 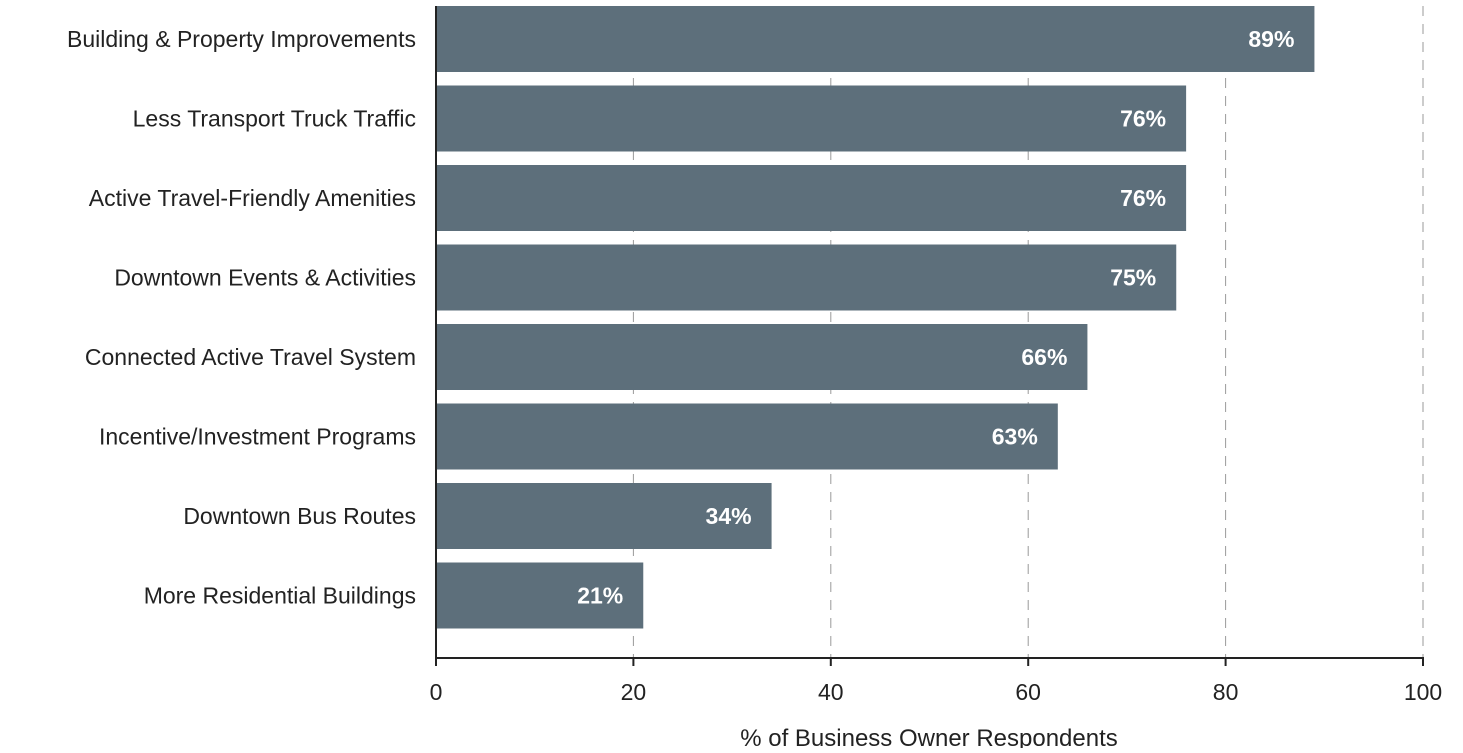 I want to click on category-label: Less Transport Truck Traffic, so click(x=274, y=119).